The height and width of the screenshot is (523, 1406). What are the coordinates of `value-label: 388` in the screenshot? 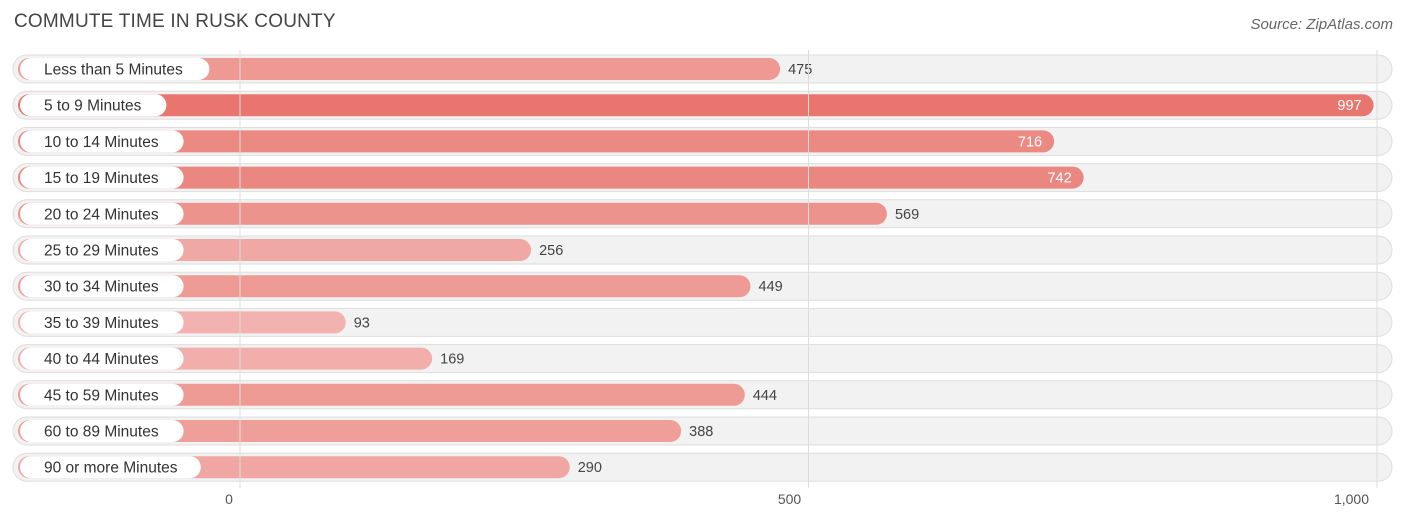 It's located at (701, 432).